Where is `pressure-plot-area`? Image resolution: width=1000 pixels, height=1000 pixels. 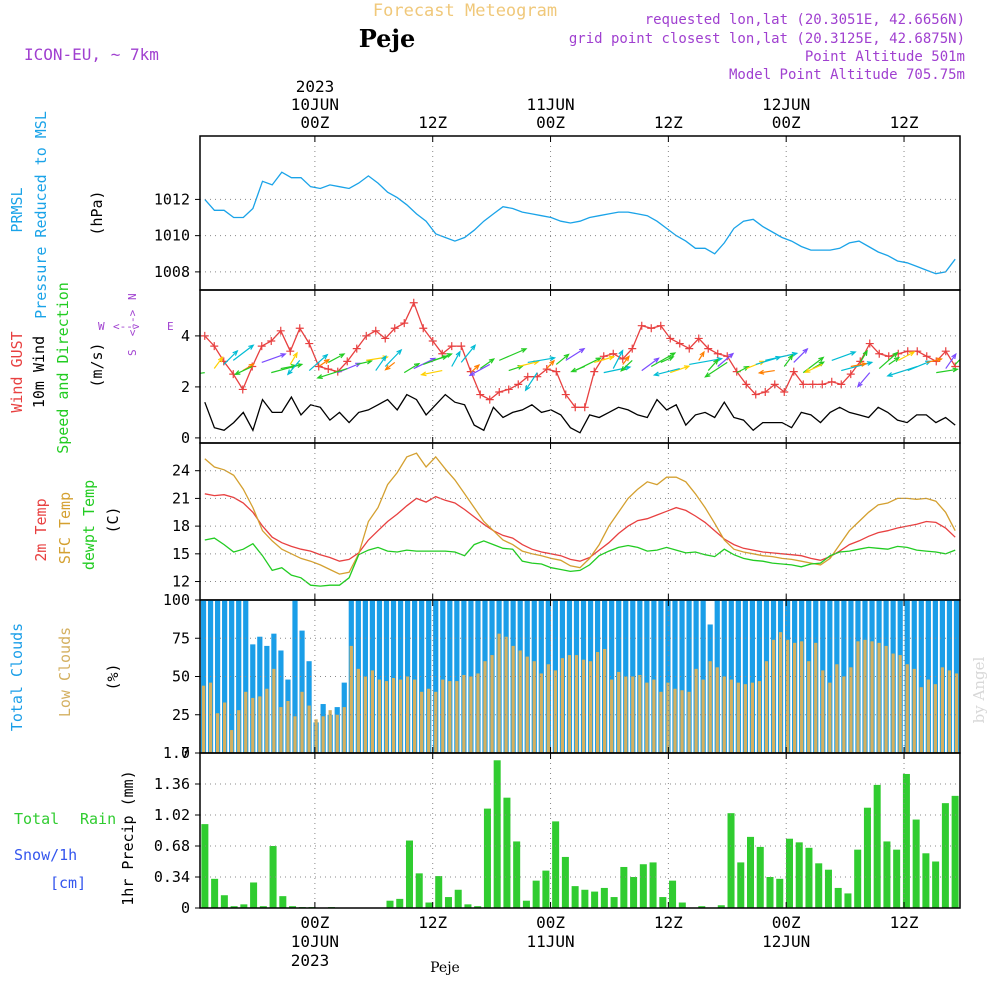 pressure-plot-area is located at coordinates (580, 223).